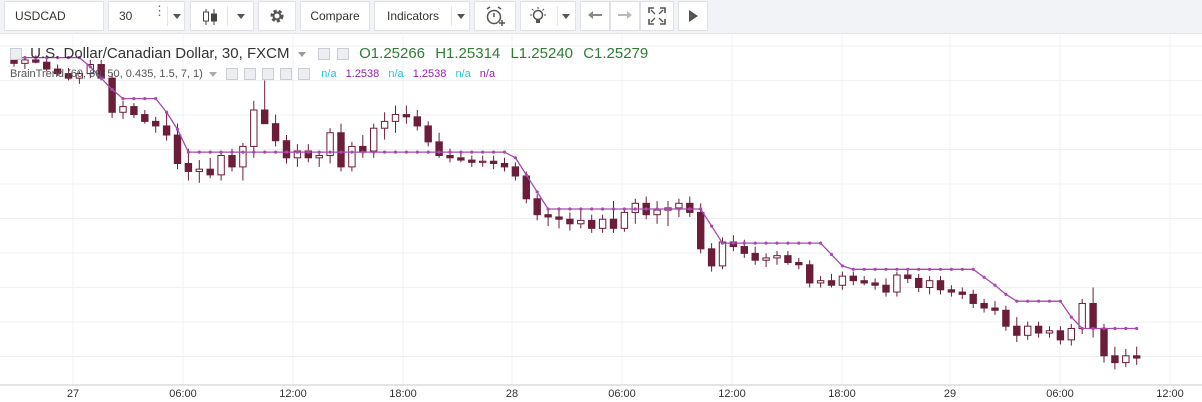 The height and width of the screenshot is (402, 1202). I want to click on series-collapse-icon, so click(16, 54).